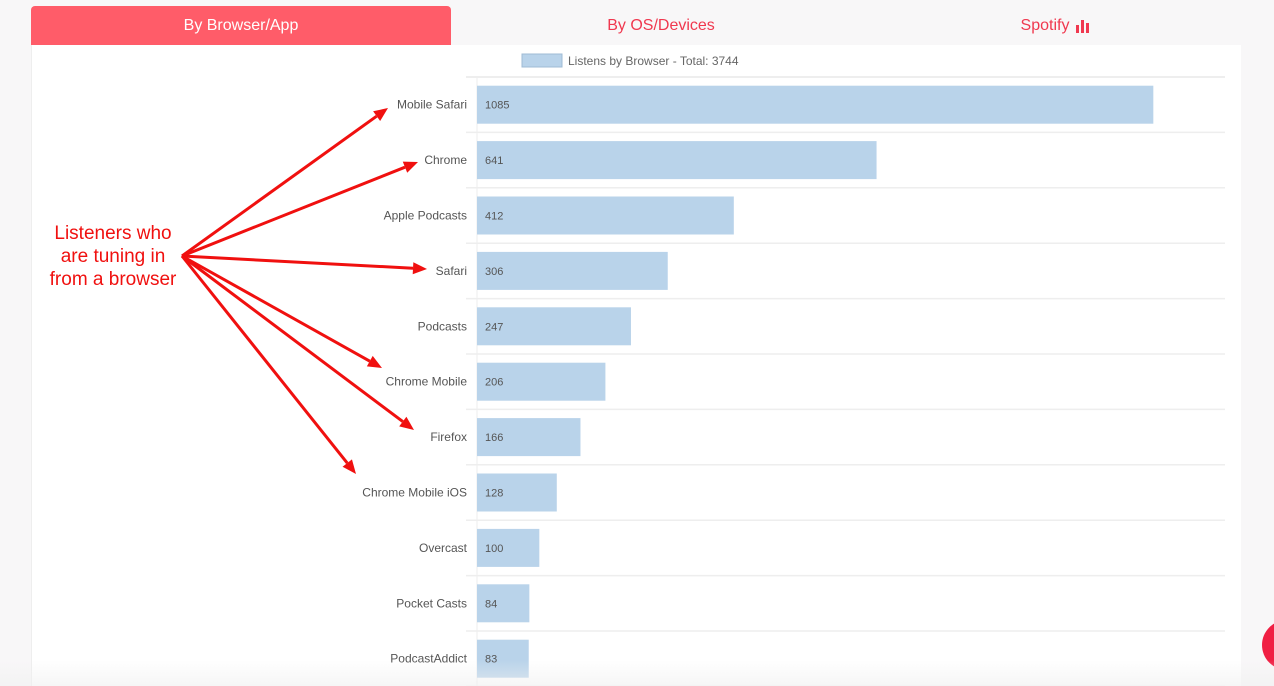 The width and height of the screenshot is (1274, 686). I want to click on category-label: Chrome Mobile iOS, so click(414, 493).